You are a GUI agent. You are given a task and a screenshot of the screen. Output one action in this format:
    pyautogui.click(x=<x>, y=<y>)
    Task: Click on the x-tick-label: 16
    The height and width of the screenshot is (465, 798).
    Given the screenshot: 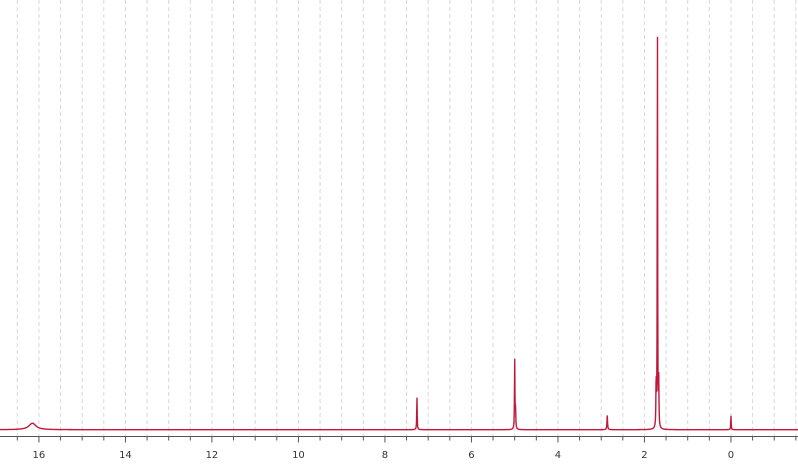 What is the action you would take?
    pyautogui.click(x=39, y=455)
    